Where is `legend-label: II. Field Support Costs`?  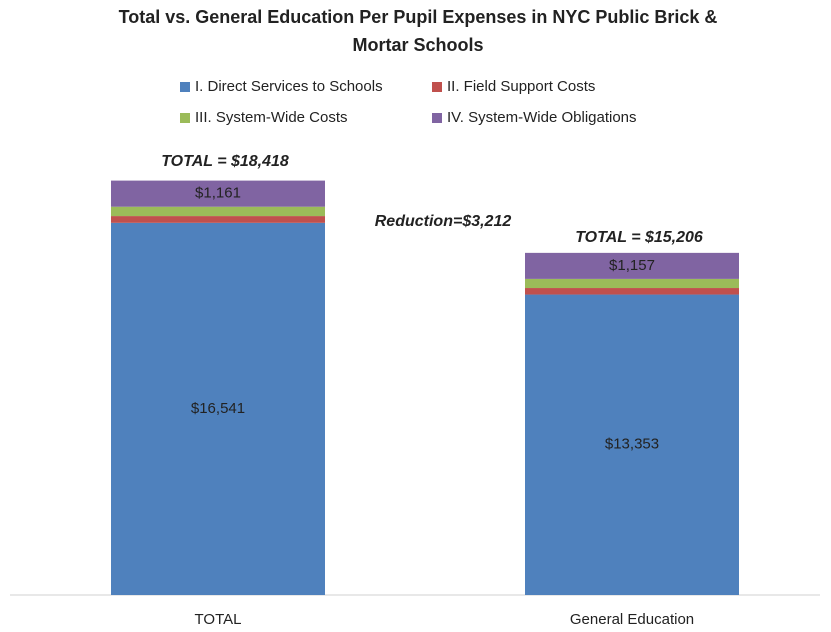 legend-label: II. Field Support Costs is located at coordinates (521, 86).